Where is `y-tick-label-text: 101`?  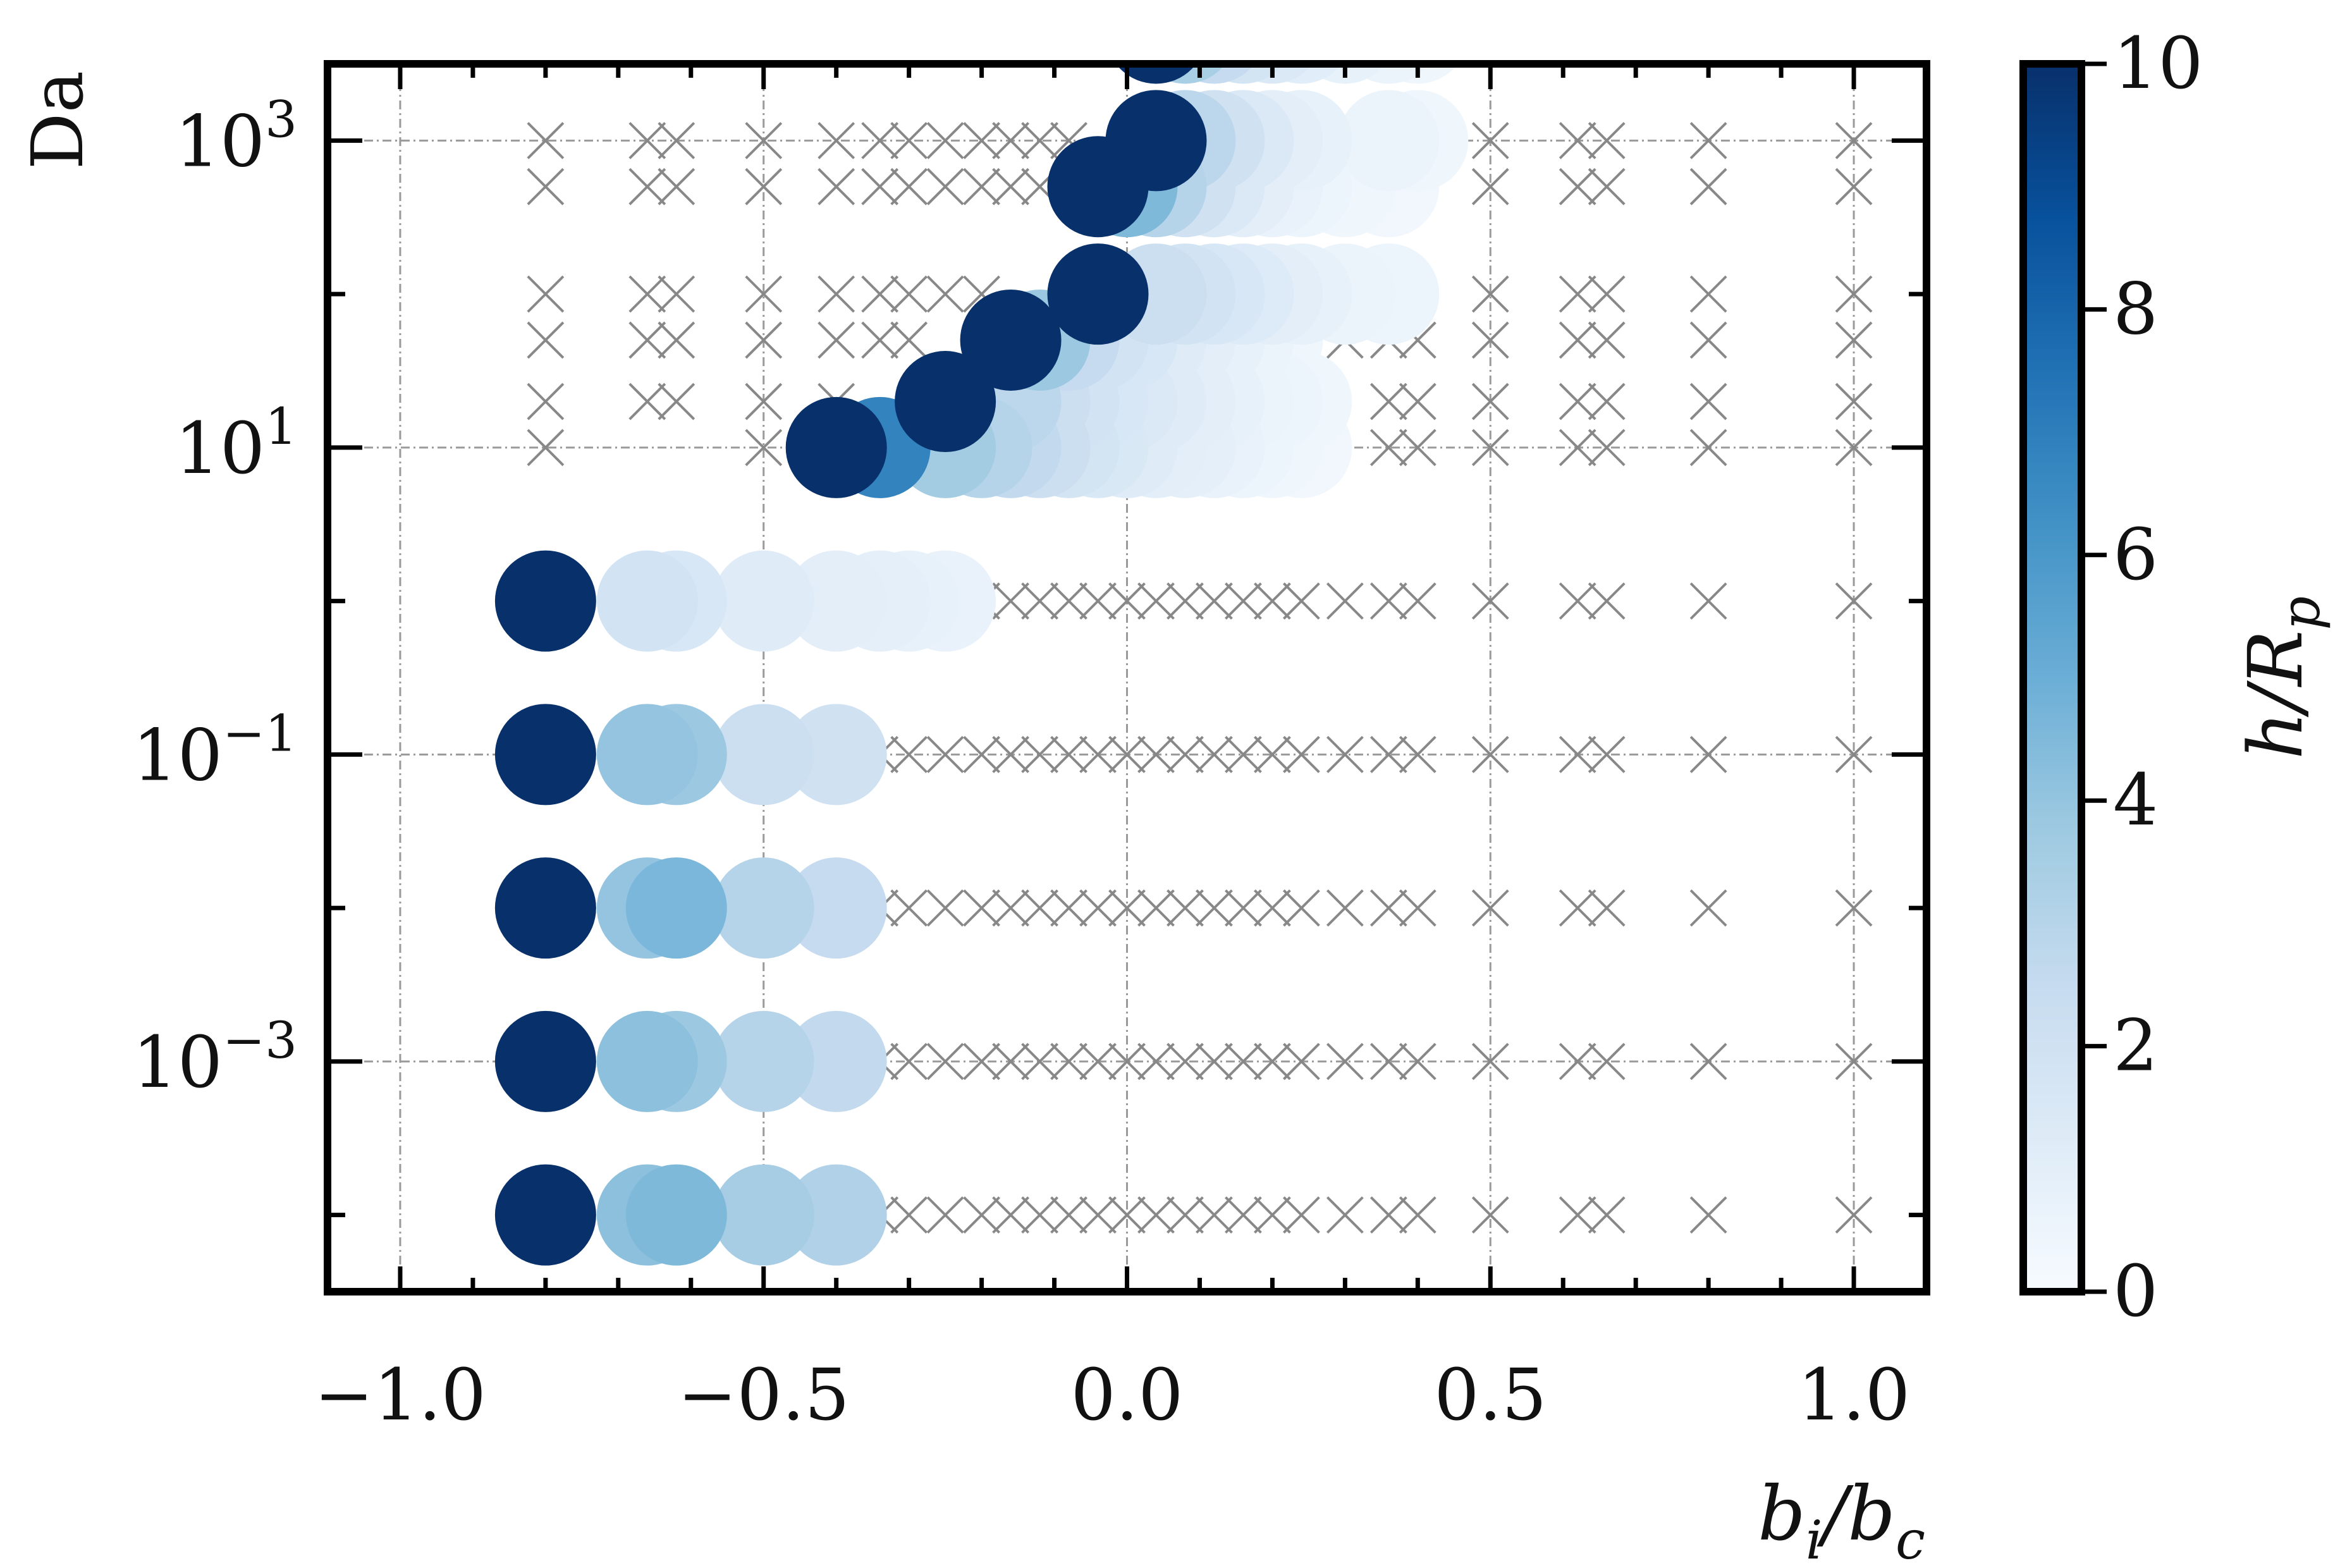
y-tick-label-text: 101 is located at coordinates (236, 443).